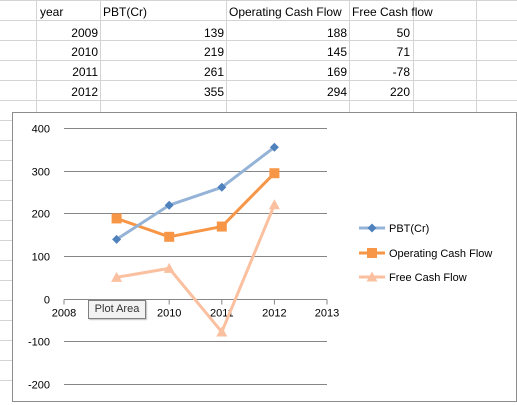 Image resolution: width=517 pixels, height=405 pixels. Describe the element at coordinates (428, 278) in the screenshot. I see `legend-label: Free Cash Flow` at that location.